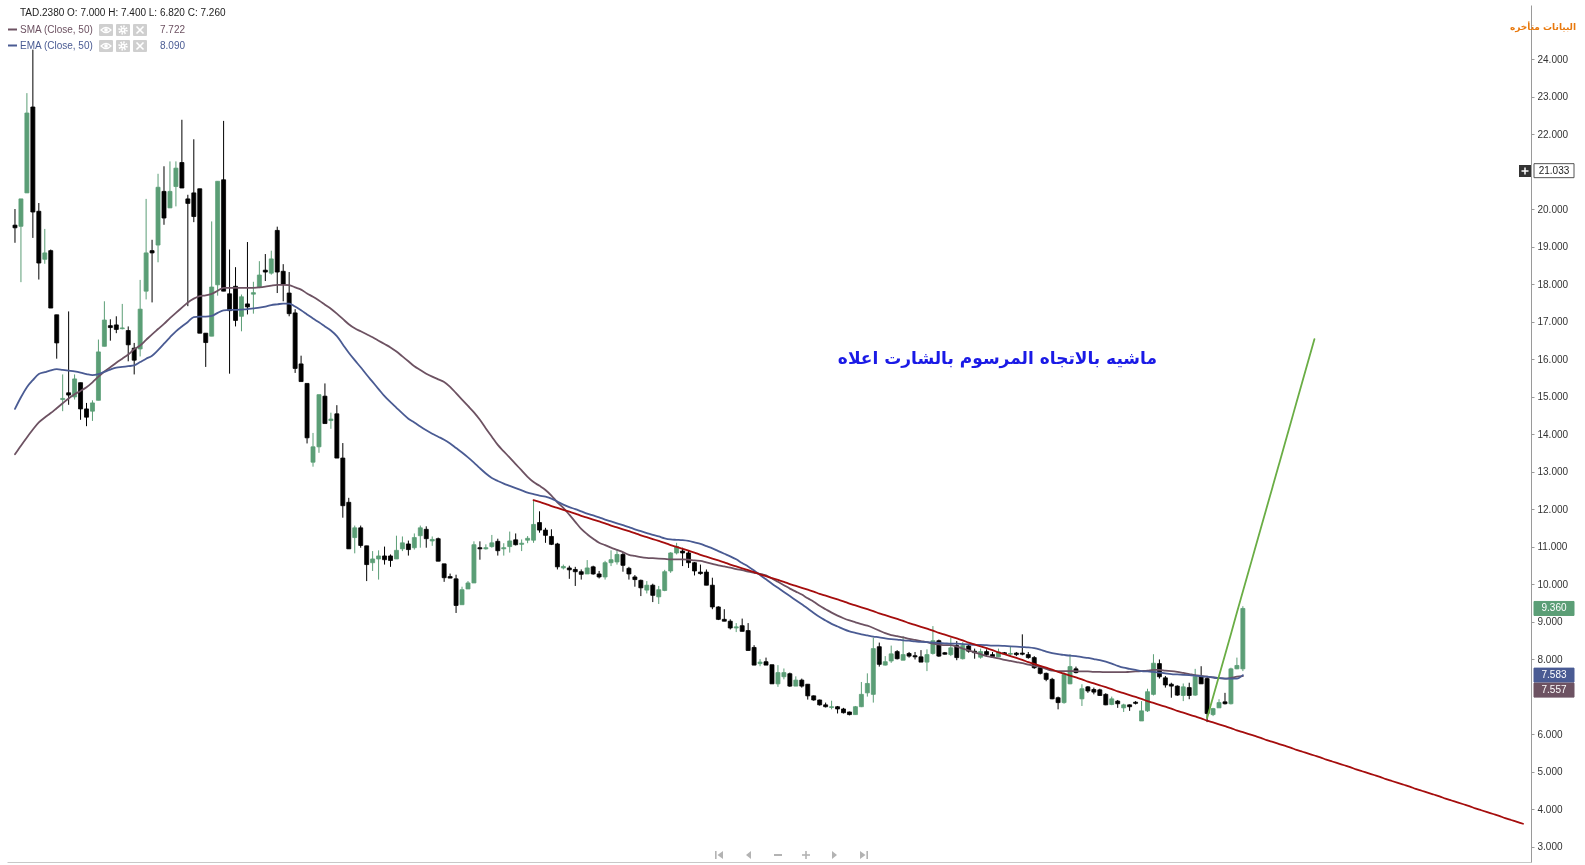  I want to click on chart-title: TAD.2380 O: 7.000 H: 7.400 L: 6.820 C: 7.260, so click(123, 12).